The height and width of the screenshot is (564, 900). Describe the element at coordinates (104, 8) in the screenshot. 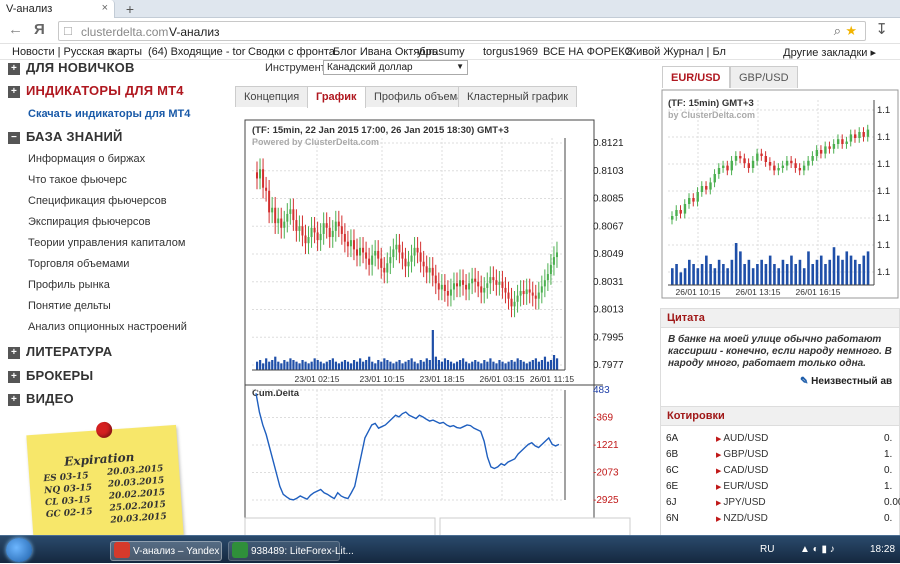

I see `tab-close-icon: ×` at that location.